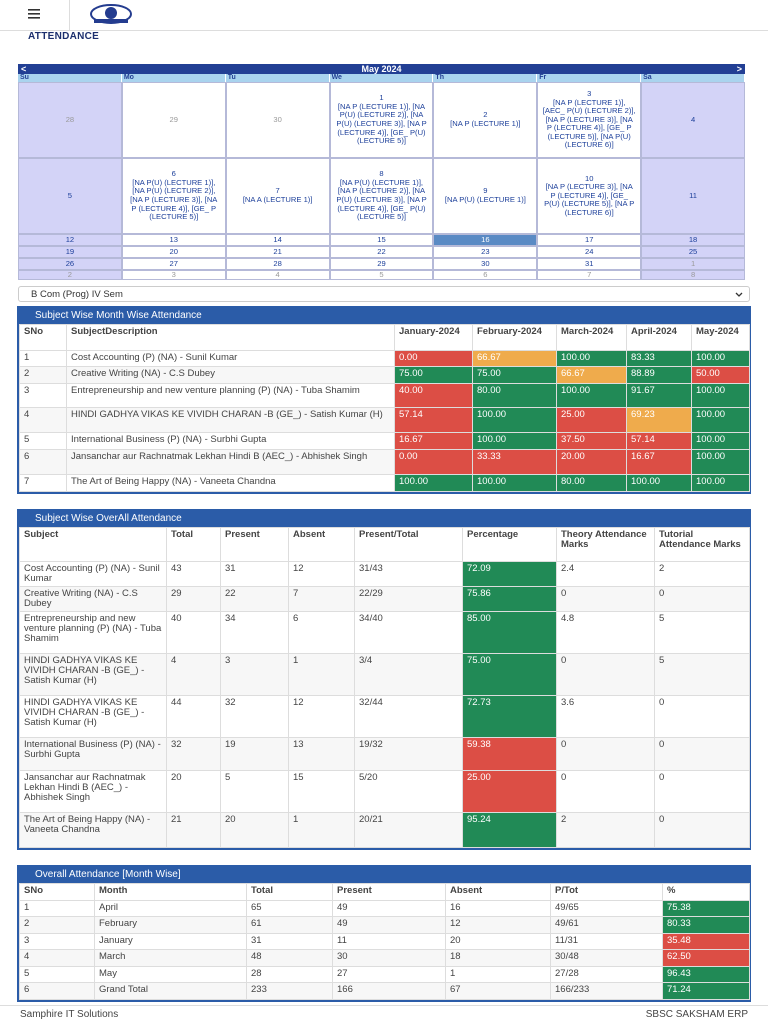  I want to click on day-cell: 22, so click(381, 252).